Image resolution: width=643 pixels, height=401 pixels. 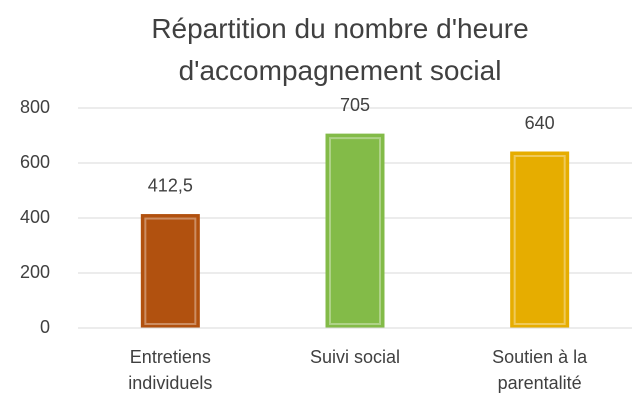 I want to click on y-tick-label: 0, so click(x=45, y=327).